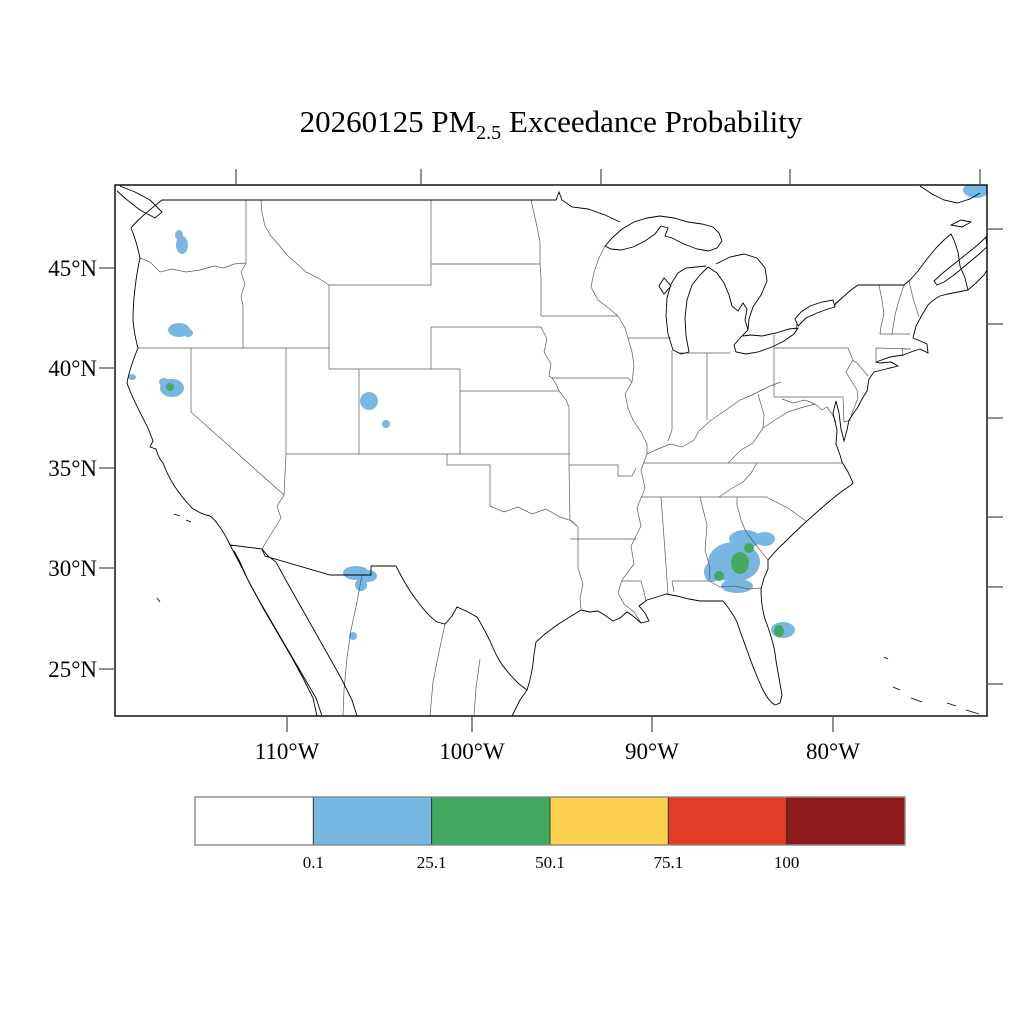 This screenshot has height=1029, width=1024. Describe the element at coordinates (668, 862) in the screenshot. I see `colorbar-label: 75.1` at that location.